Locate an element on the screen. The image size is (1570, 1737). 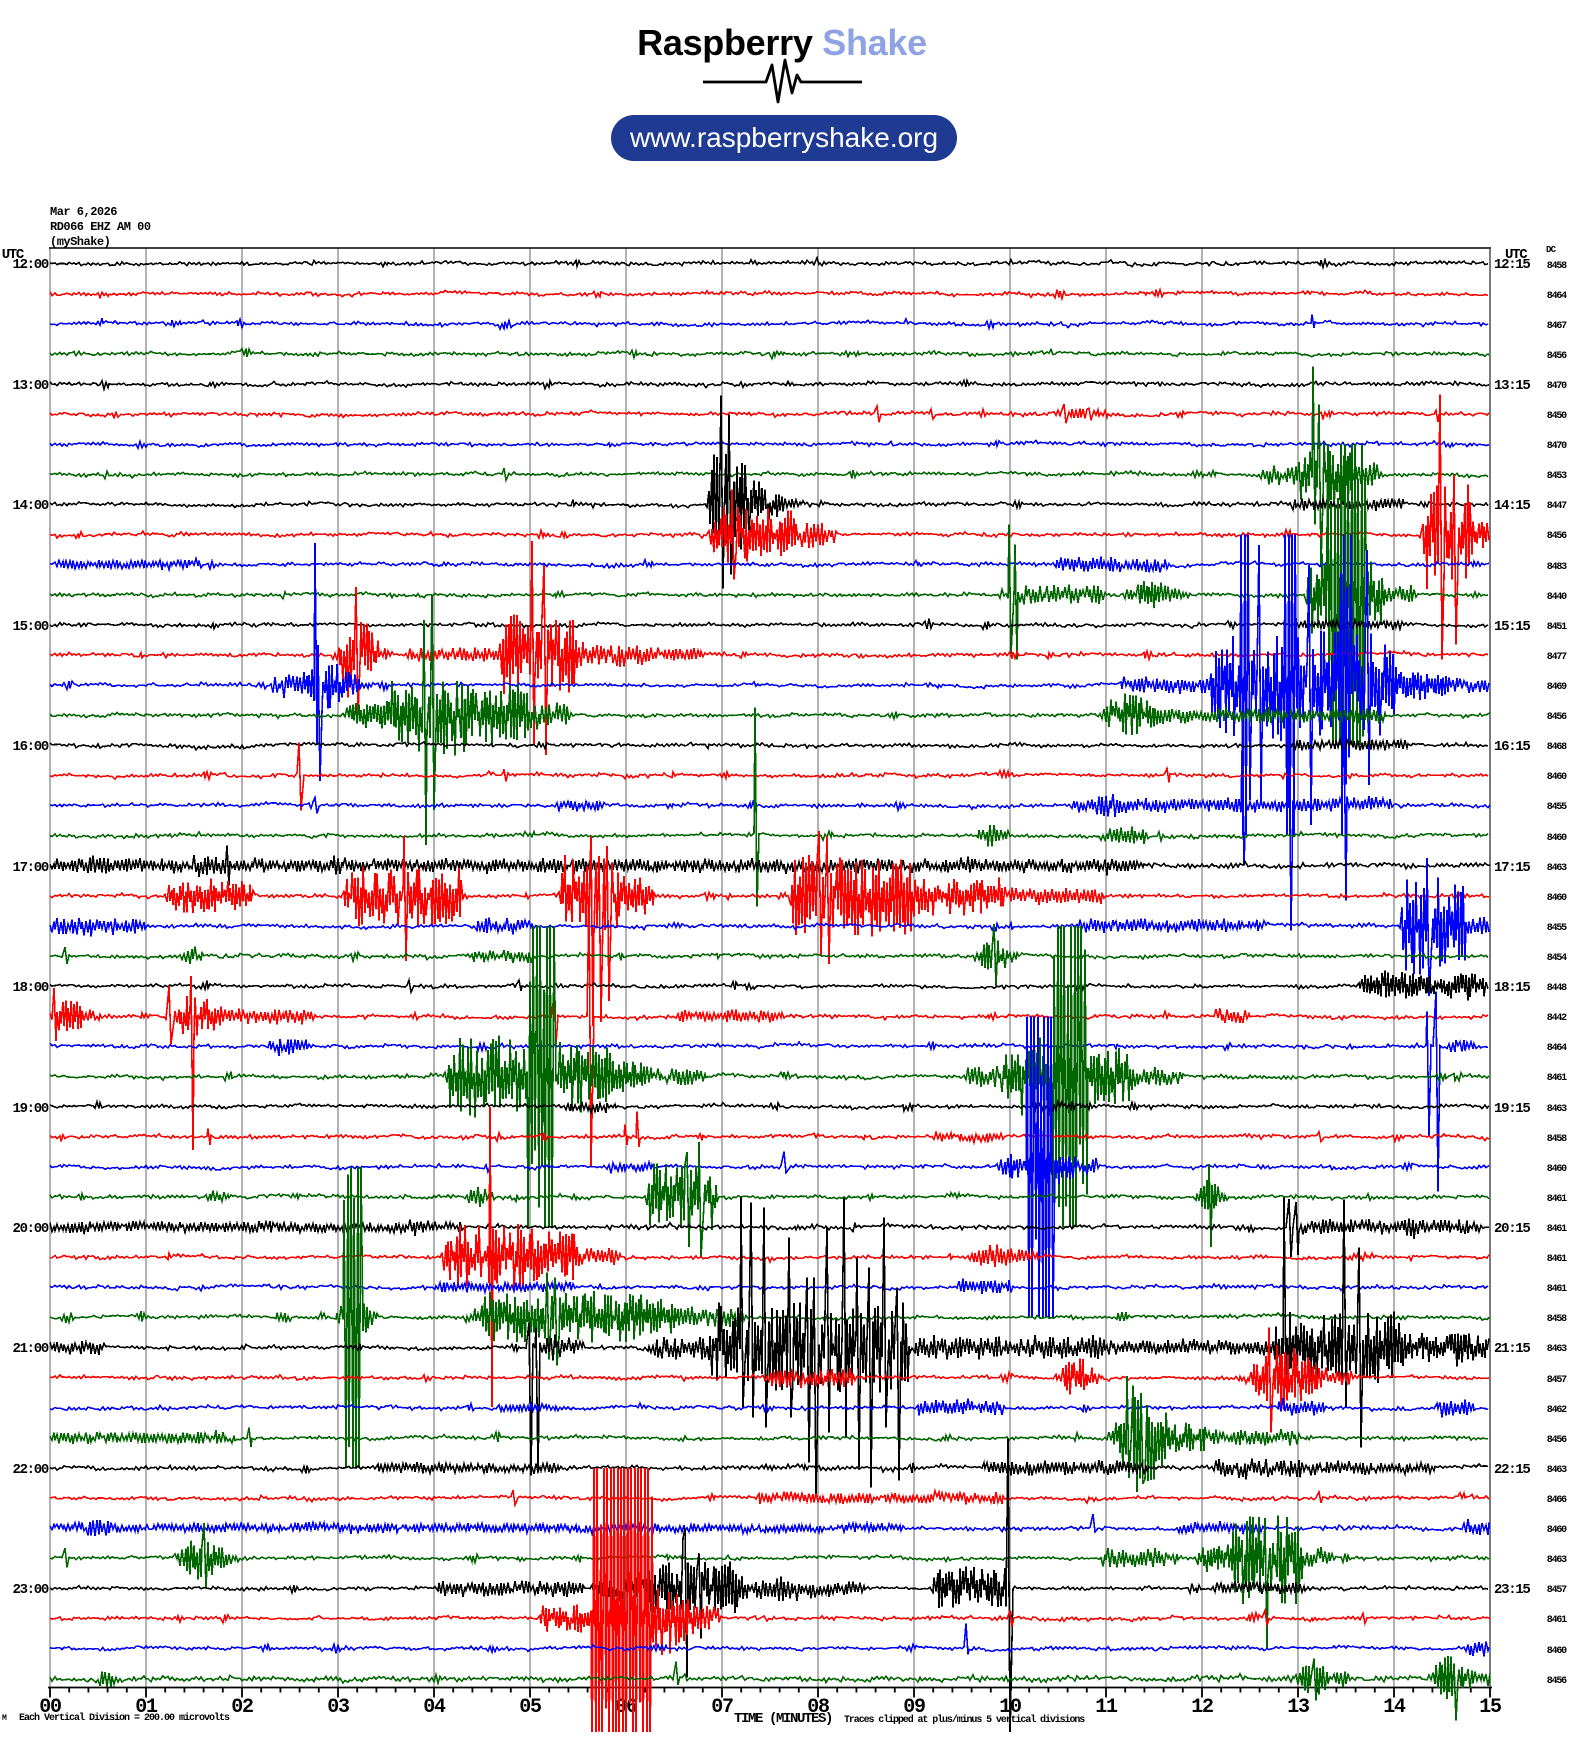
svg-text: 13 is located at coordinates (1298, 1707).